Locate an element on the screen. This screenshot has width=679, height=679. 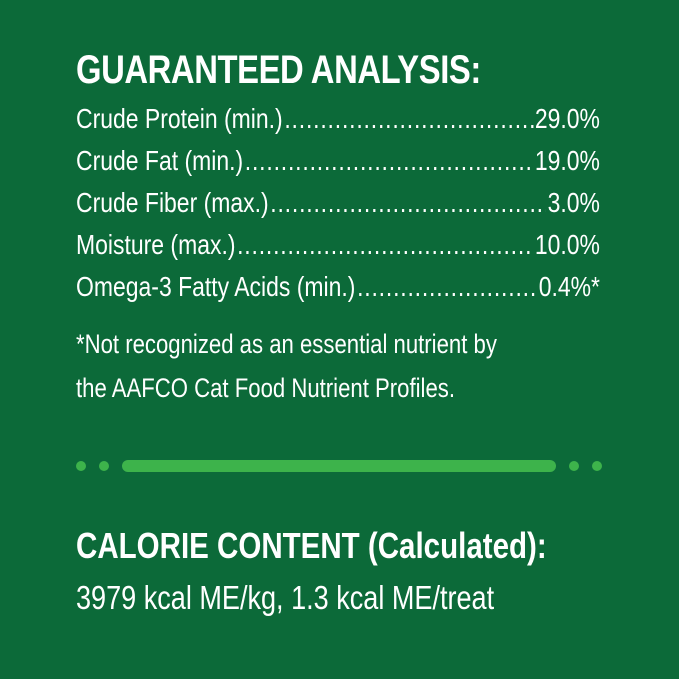
calorie-value: 3979 kcal ME/kg, 1.3 kcal ME/treat is located at coordinates (285, 597).